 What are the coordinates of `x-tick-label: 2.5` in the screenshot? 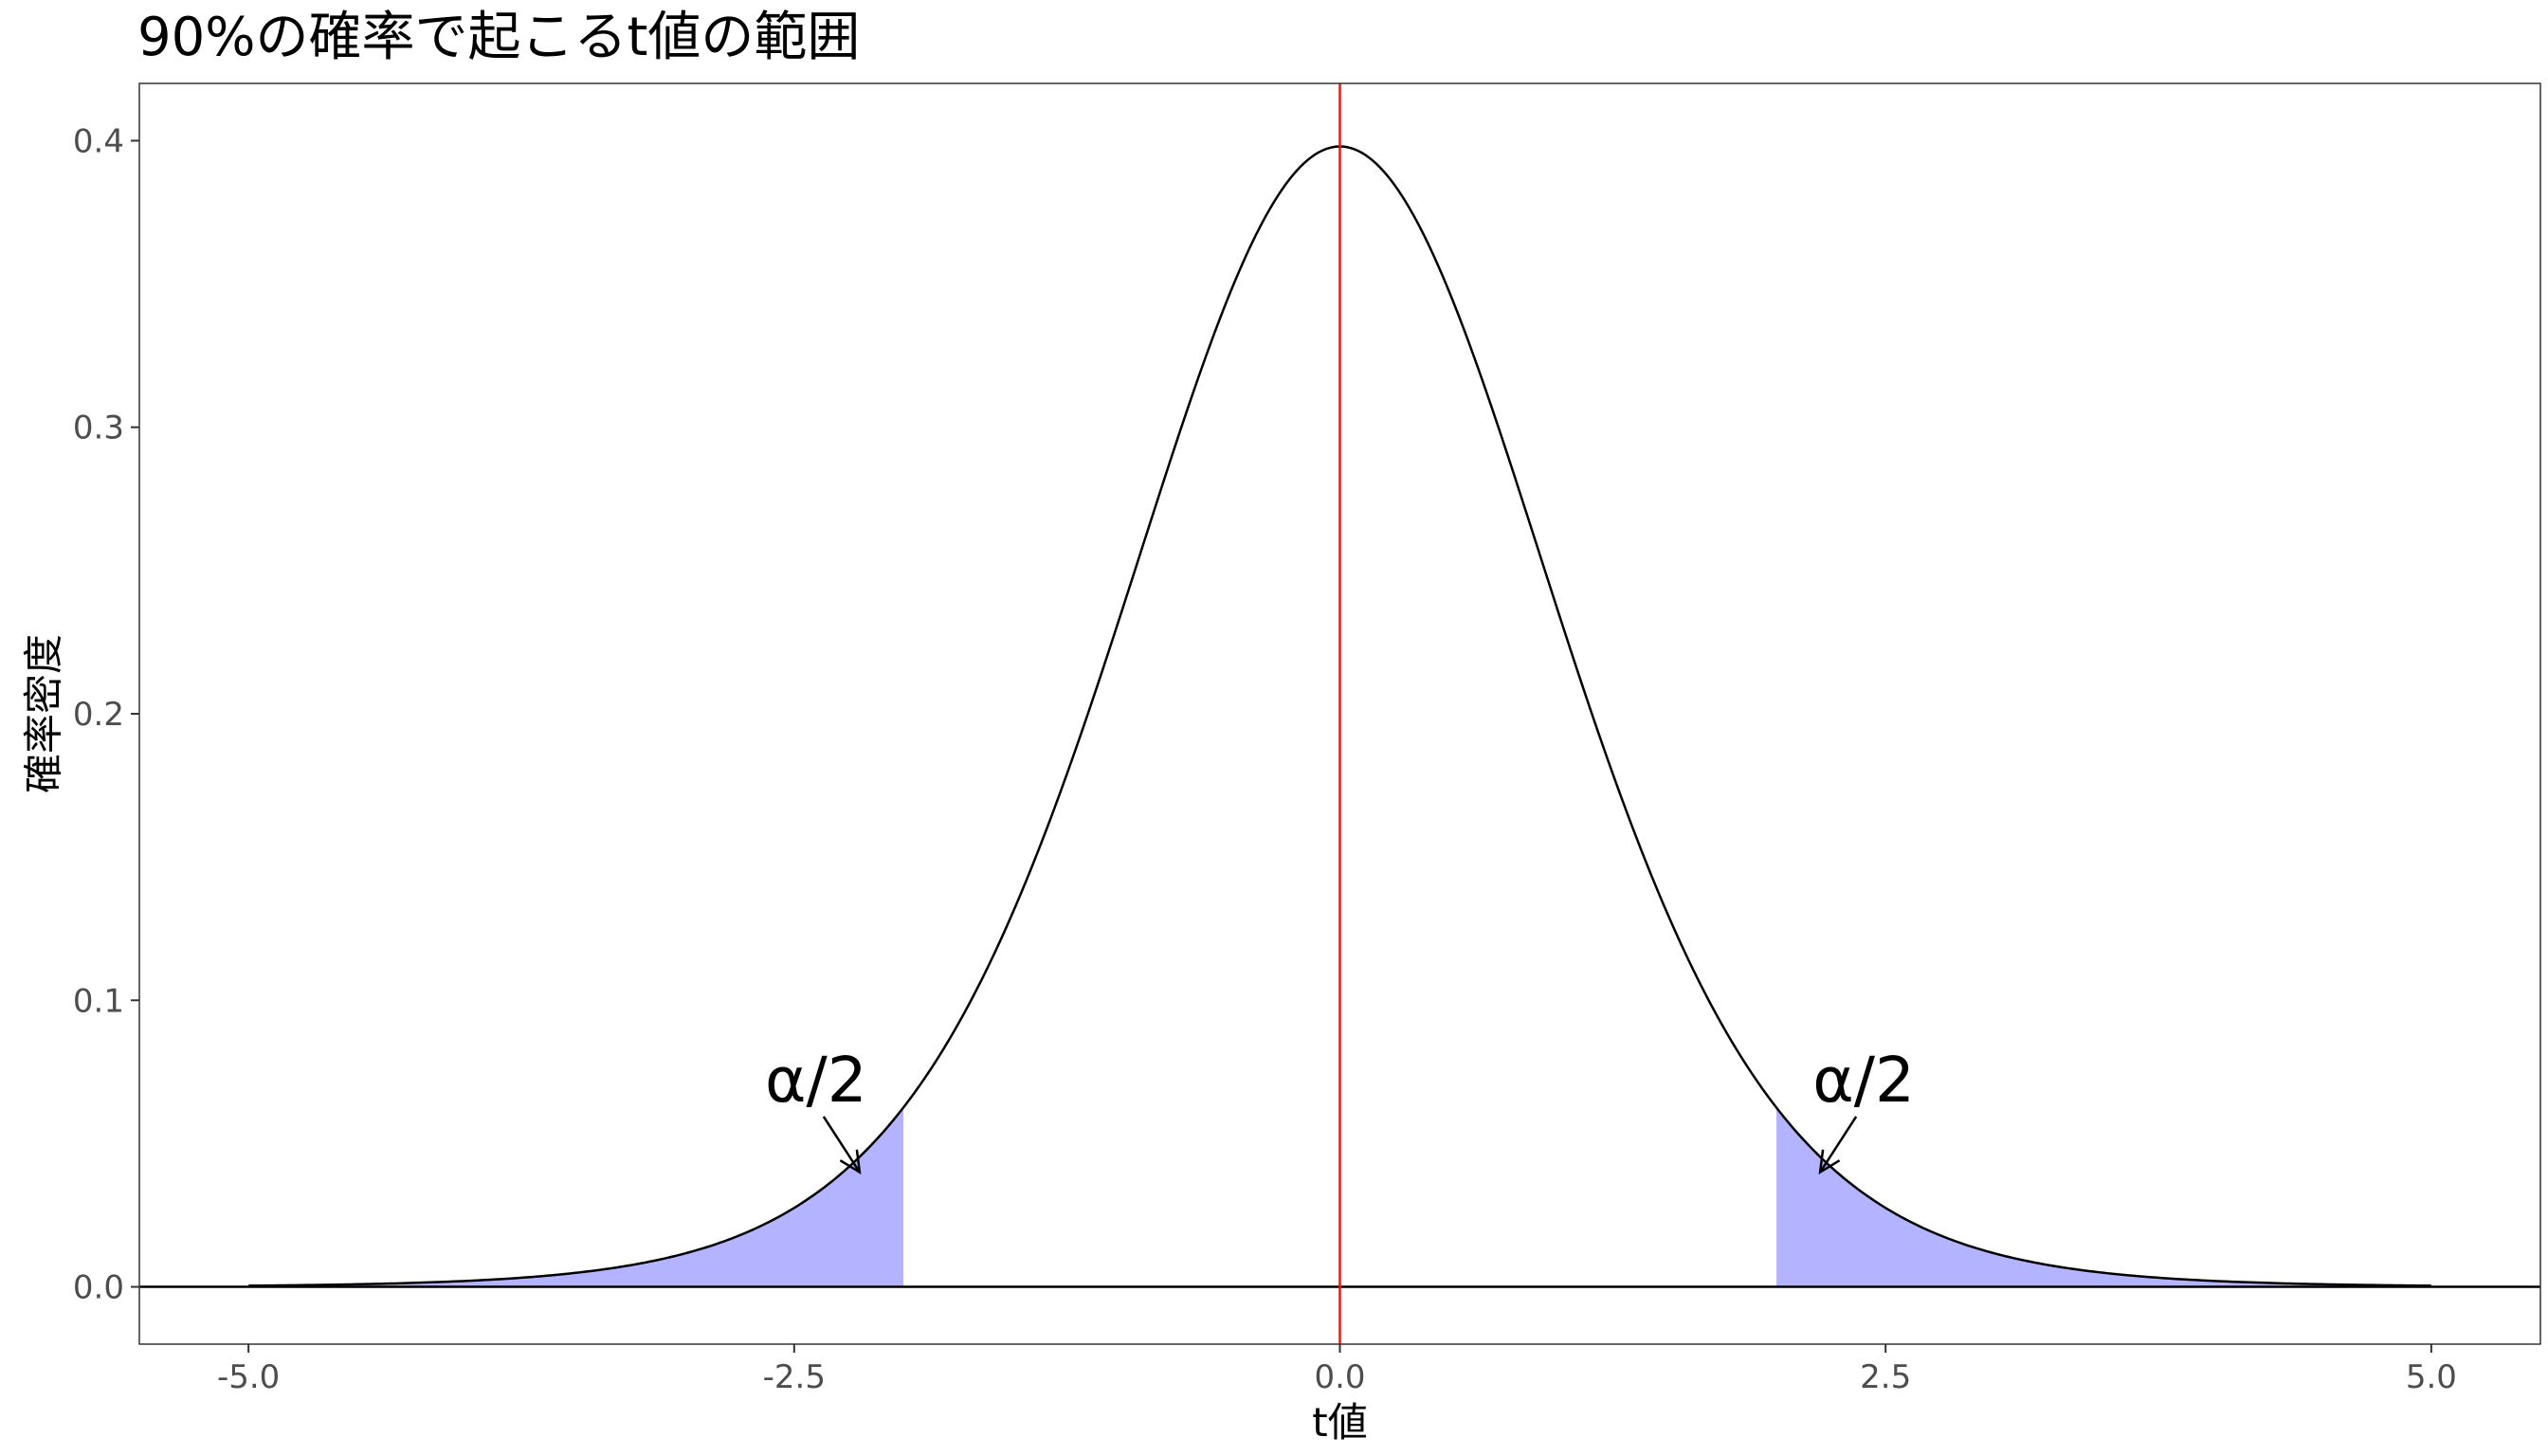 It's located at (1885, 1377).